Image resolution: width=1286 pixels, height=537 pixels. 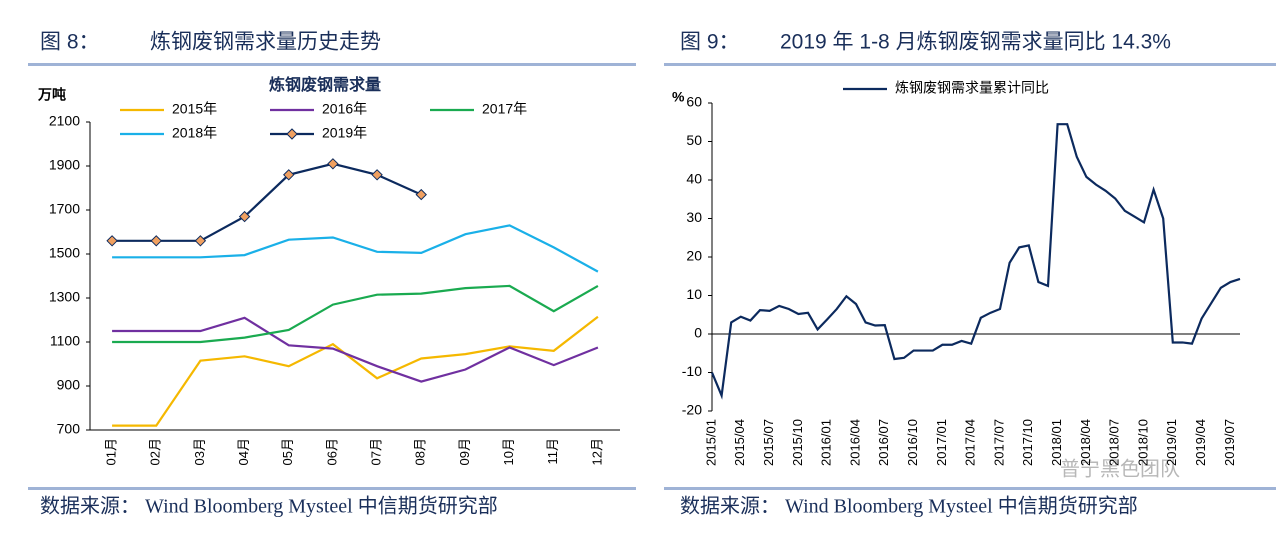 What do you see at coordinates (292, 134) in the screenshot?
I see `legend-marker` at bounding box center [292, 134].